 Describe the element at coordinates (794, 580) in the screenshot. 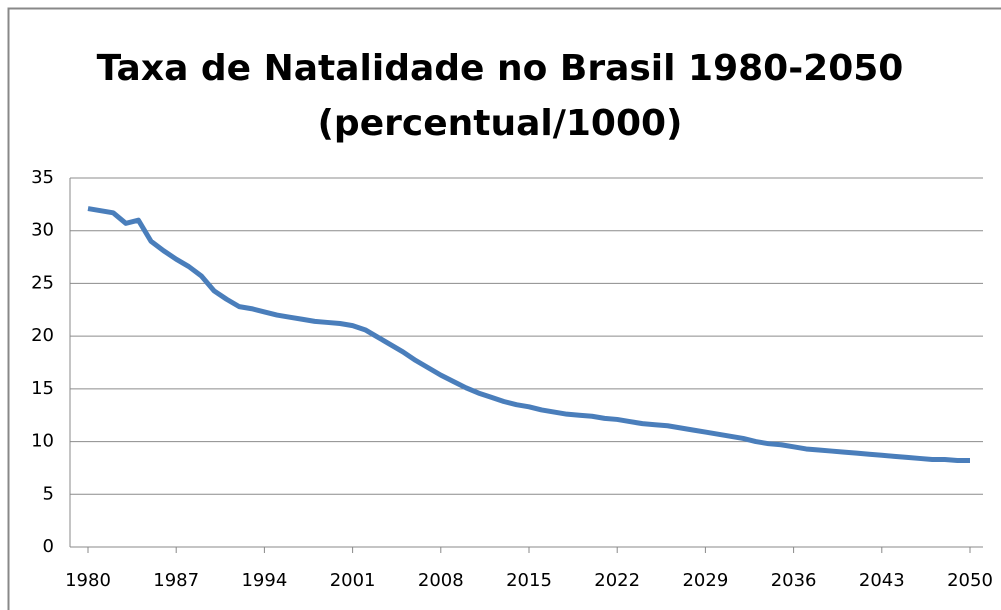

I see `x-tick-label: 2036` at that location.